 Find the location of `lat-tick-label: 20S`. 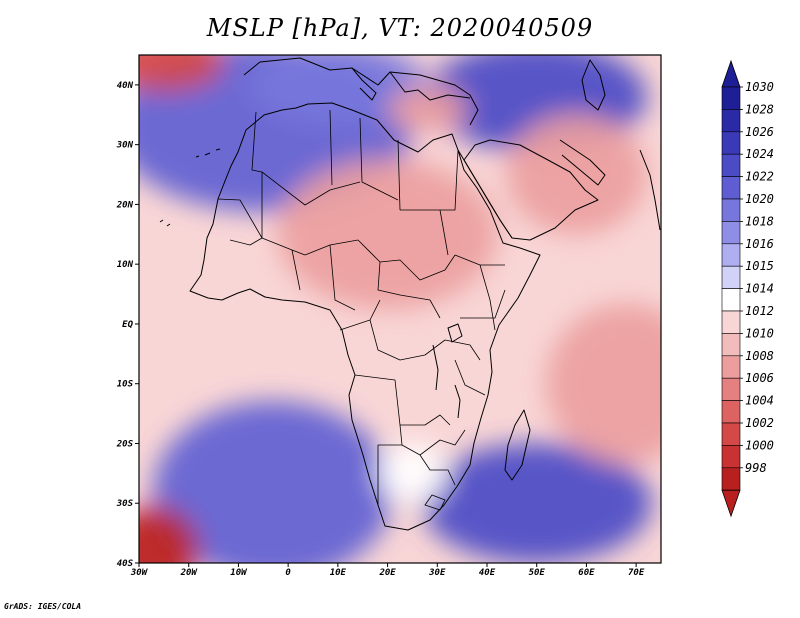

lat-tick-label: 20S is located at coordinates (125, 444).